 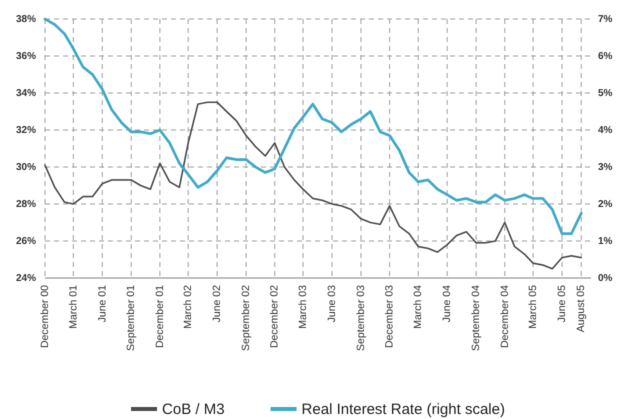 I want to click on x-tick-label: December 01, so click(x=160, y=316).